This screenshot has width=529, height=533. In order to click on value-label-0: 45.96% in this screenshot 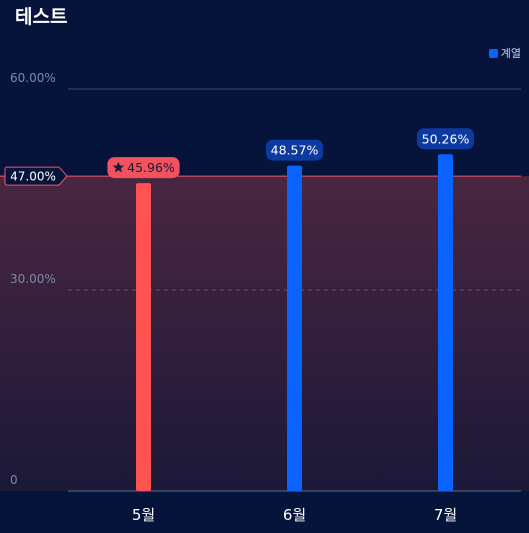, I will do `click(151, 167)`.